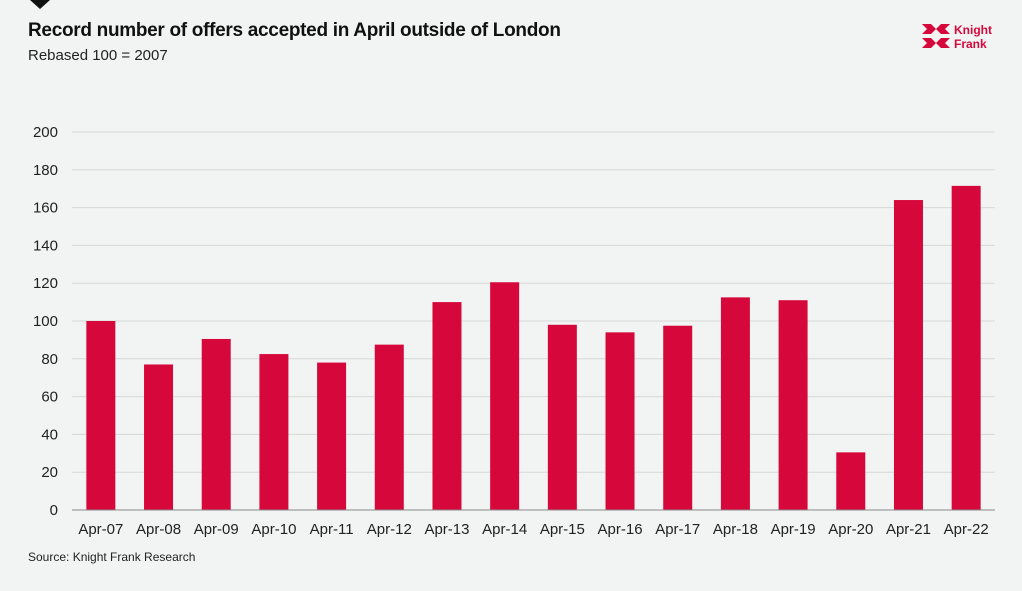 The width and height of the screenshot is (1022, 591). Describe the element at coordinates (45, 132) in the screenshot. I see `y-tick-label: 200` at that location.